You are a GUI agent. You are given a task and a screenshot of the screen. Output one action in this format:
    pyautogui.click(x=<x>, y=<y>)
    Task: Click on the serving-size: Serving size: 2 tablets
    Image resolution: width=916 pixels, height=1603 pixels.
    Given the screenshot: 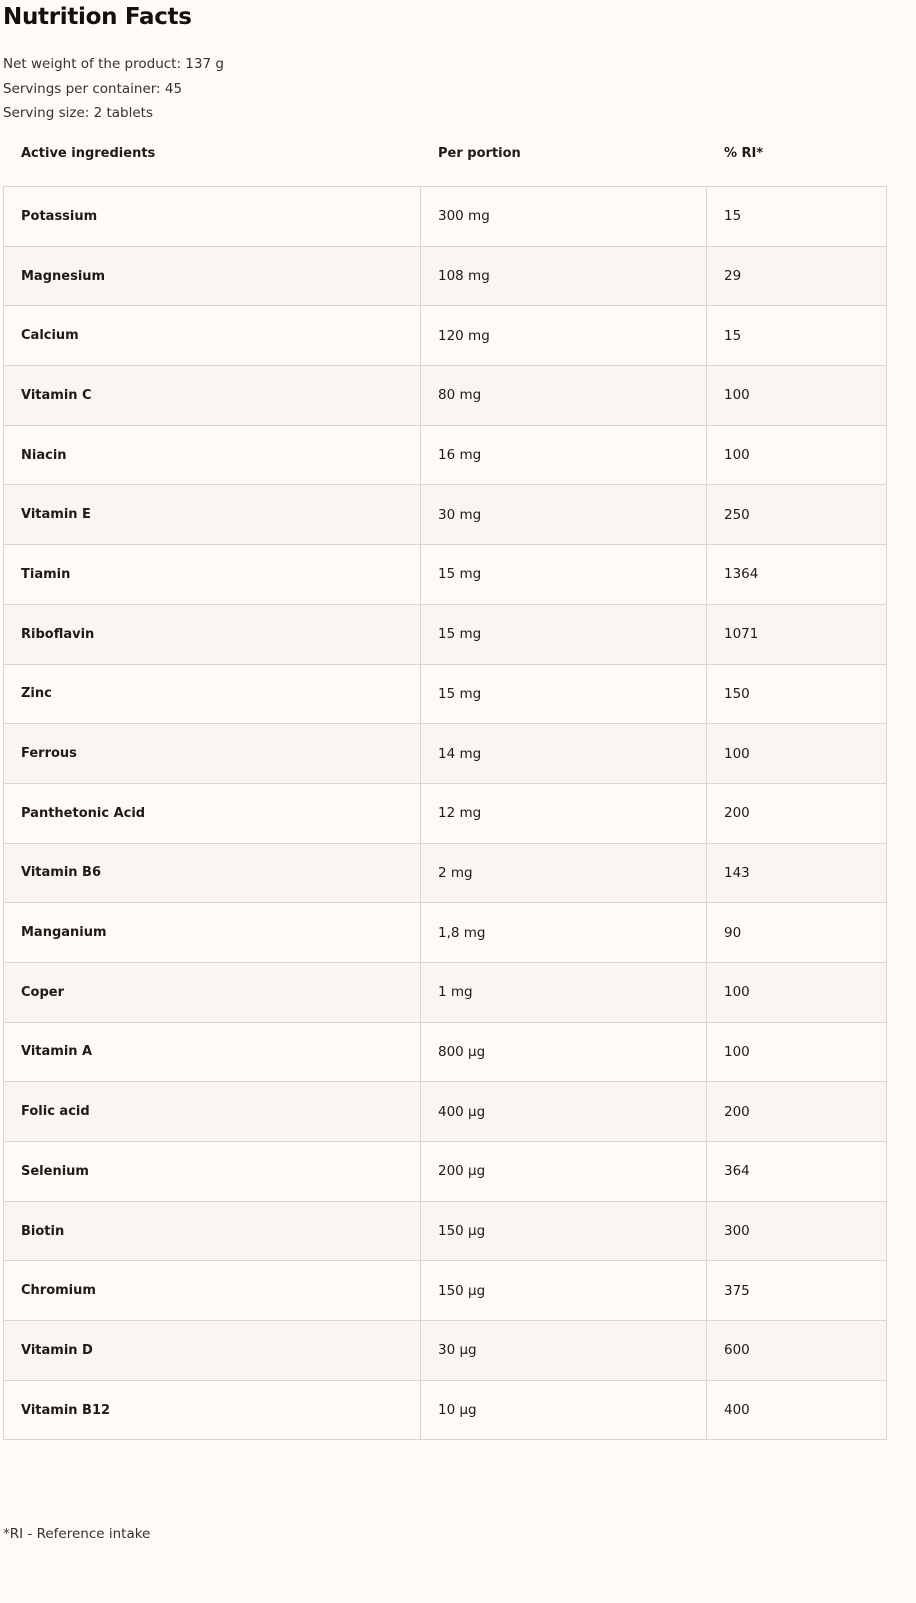 What is the action you would take?
    pyautogui.click(x=78, y=113)
    